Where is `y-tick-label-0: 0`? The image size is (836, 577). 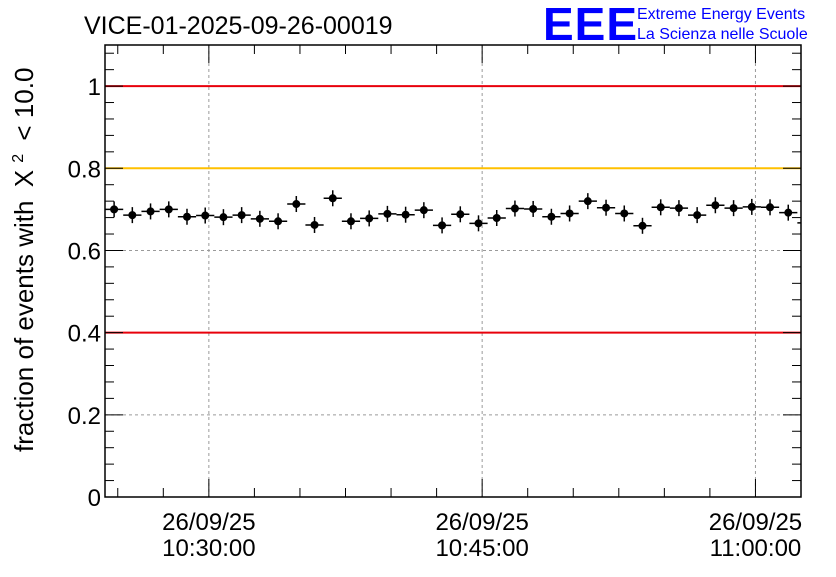
y-tick-label-0: 0 is located at coordinates (94, 498).